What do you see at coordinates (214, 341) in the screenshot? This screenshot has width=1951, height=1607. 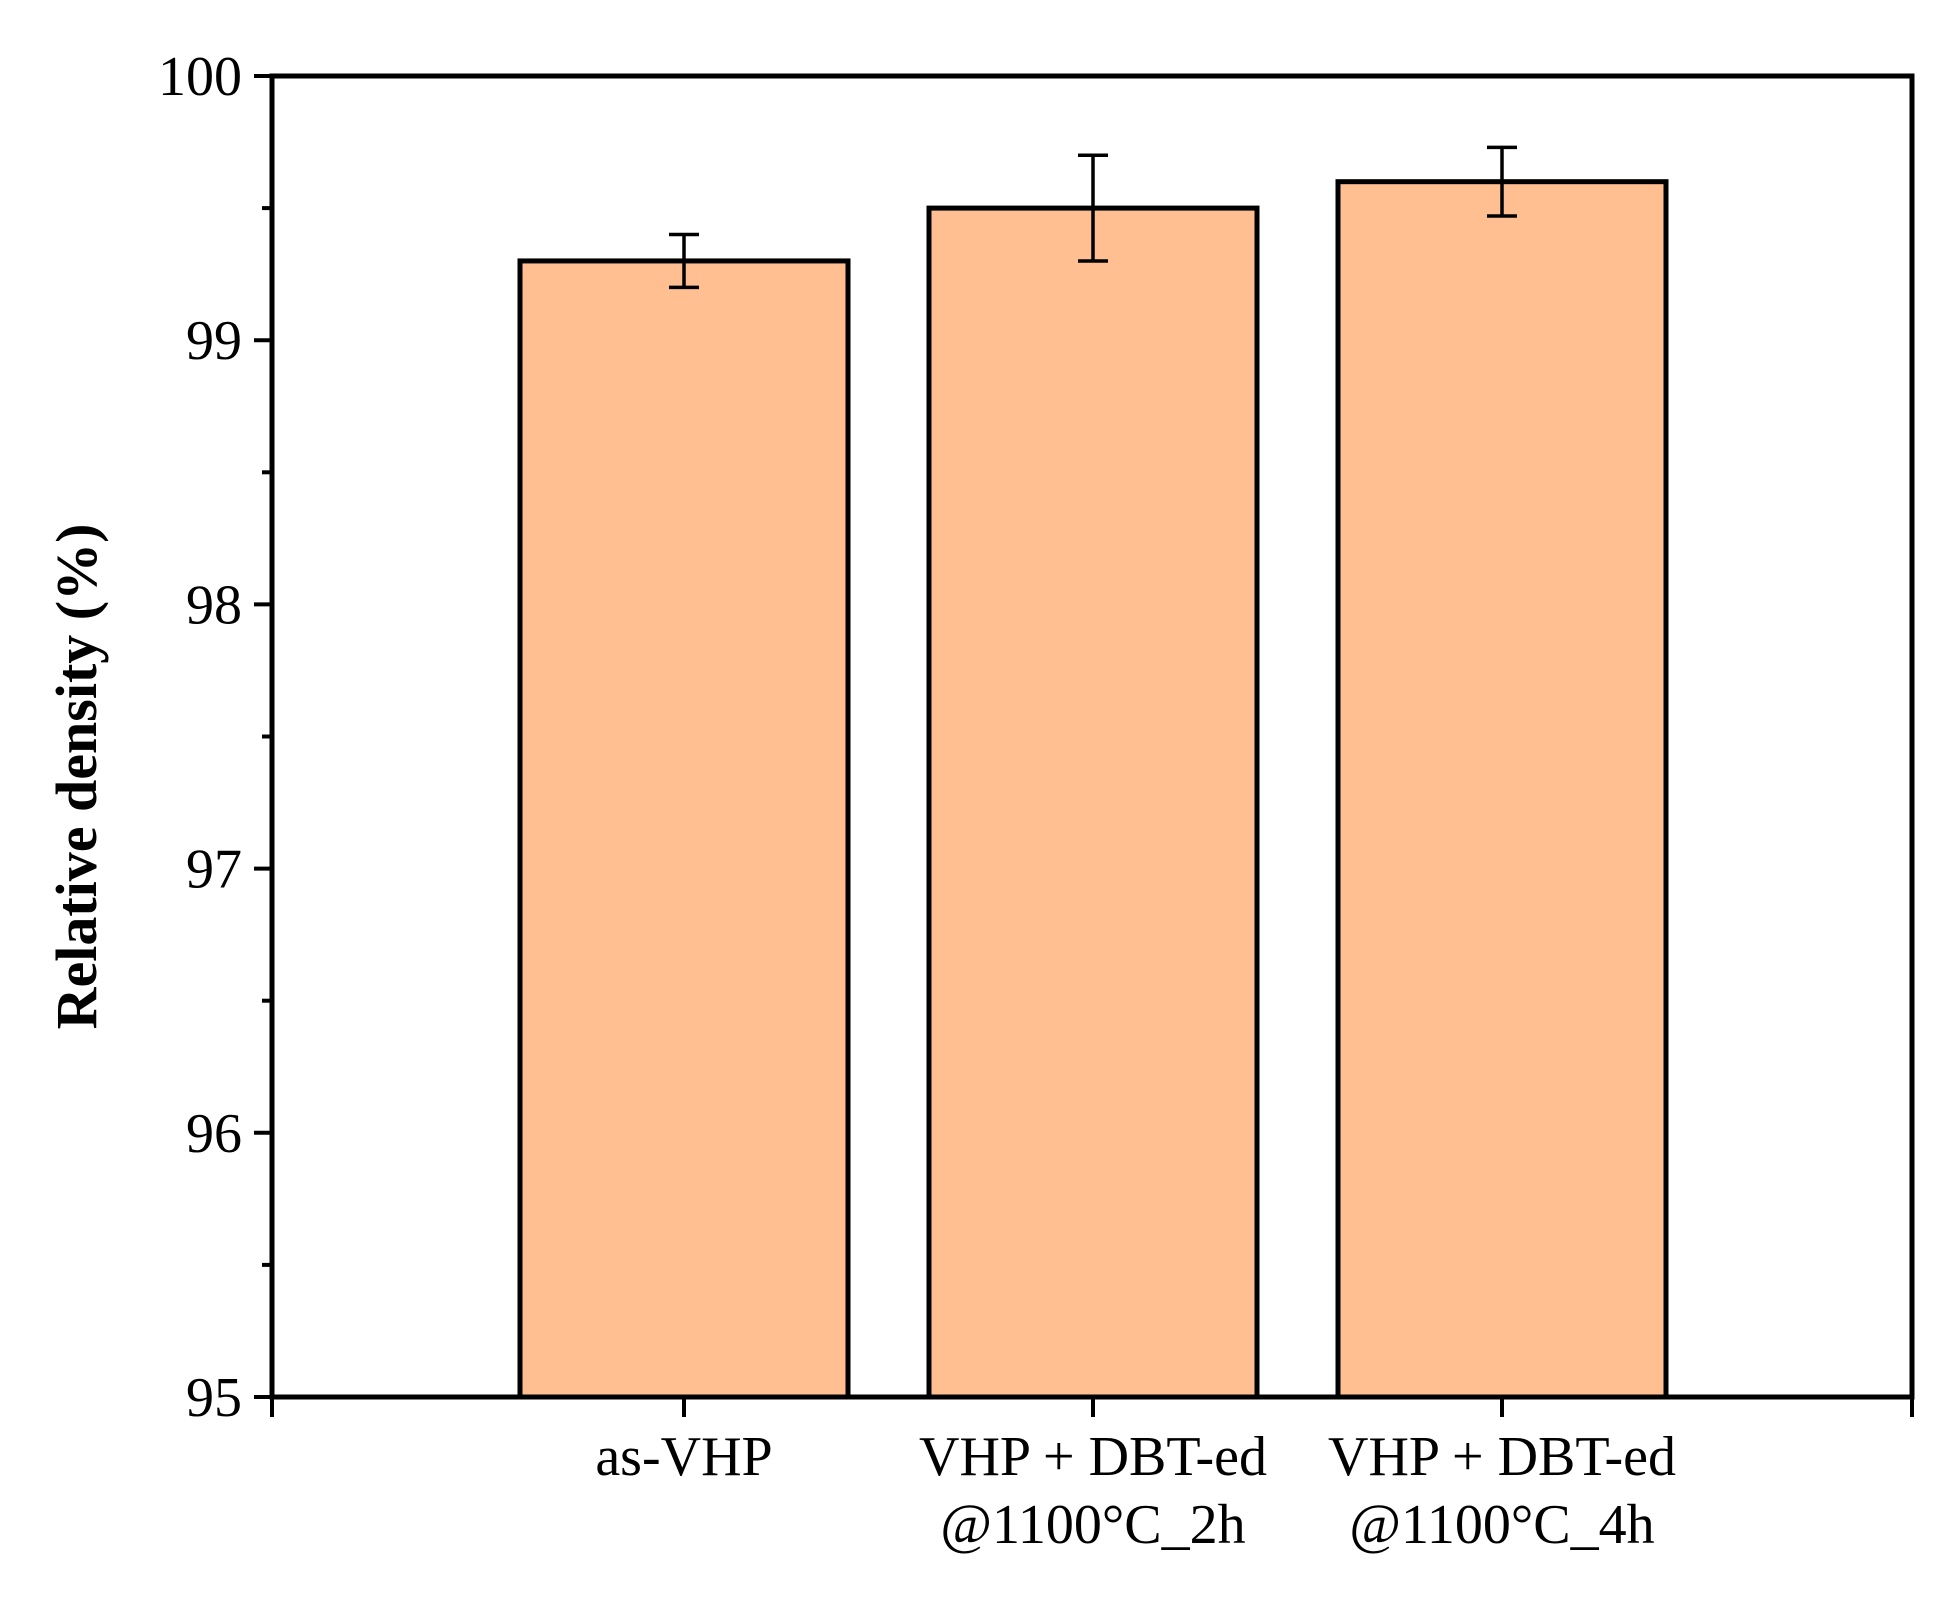 I see `y-tick-label-99: 99` at bounding box center [214, 341].